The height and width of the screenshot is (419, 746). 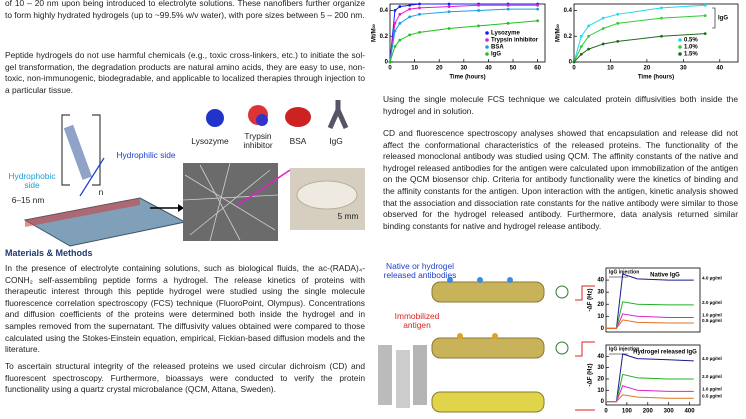 What do you see at coordinates (600, 281) in the screenshot?
I see `y-tick-label: 40` at bounding box center [600, 281].